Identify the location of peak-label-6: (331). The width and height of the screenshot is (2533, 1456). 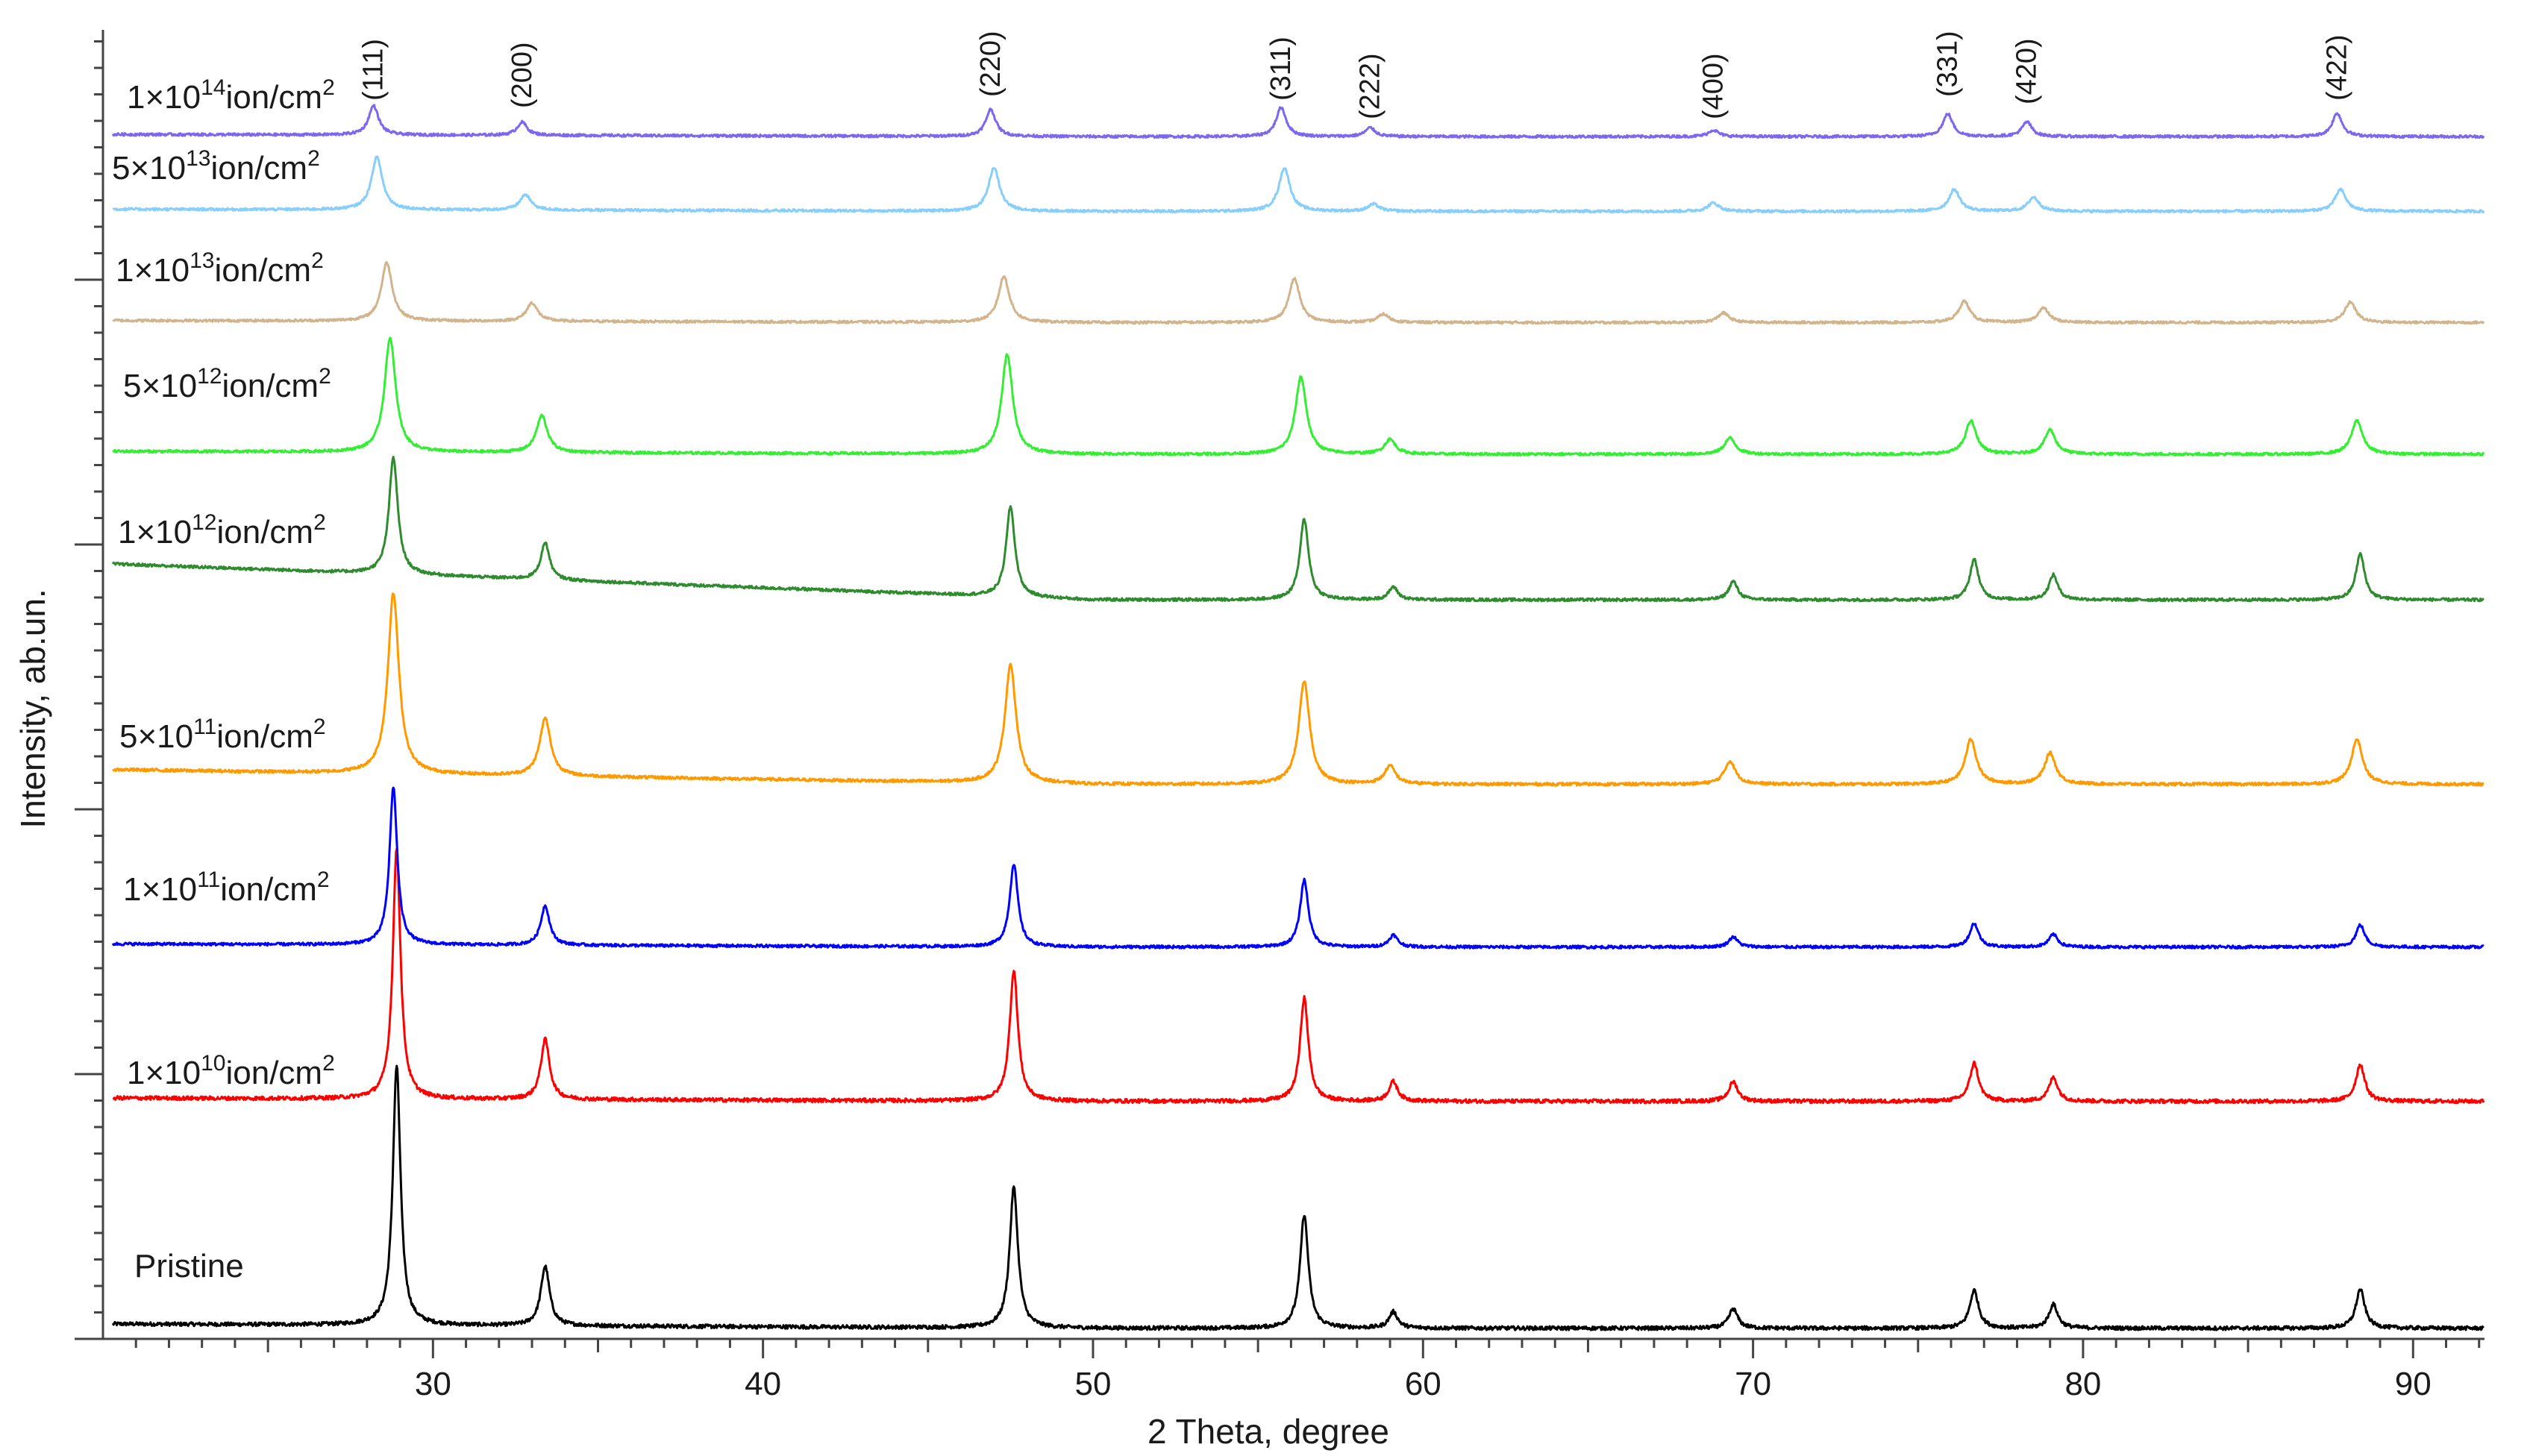
(1948, 64).